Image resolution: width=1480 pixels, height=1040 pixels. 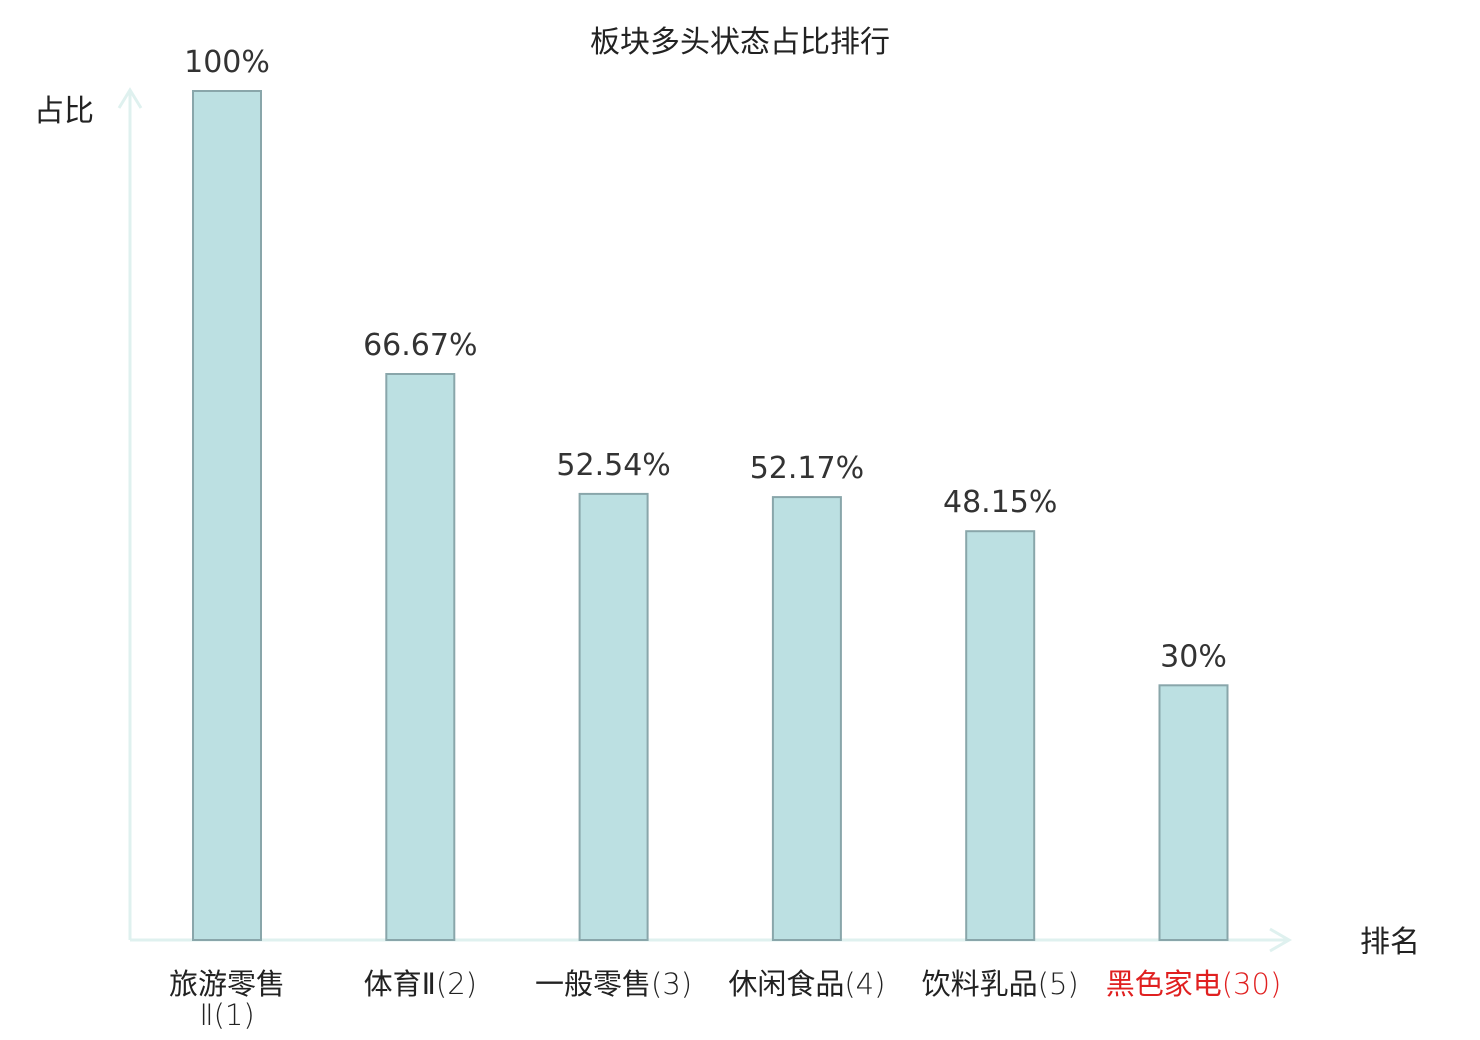 I want to click on chart-title: 板块多头状态占比排行, so click(x=740, y=42).